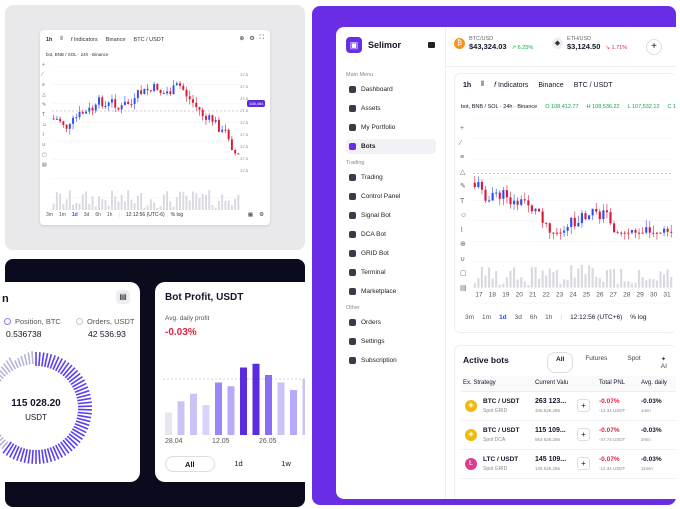 The height and width of the screenshot is (509, 680). Describe the element at coordinates (518, 317) in the screenshot. I see `main-range-3d: 3d` at that location.